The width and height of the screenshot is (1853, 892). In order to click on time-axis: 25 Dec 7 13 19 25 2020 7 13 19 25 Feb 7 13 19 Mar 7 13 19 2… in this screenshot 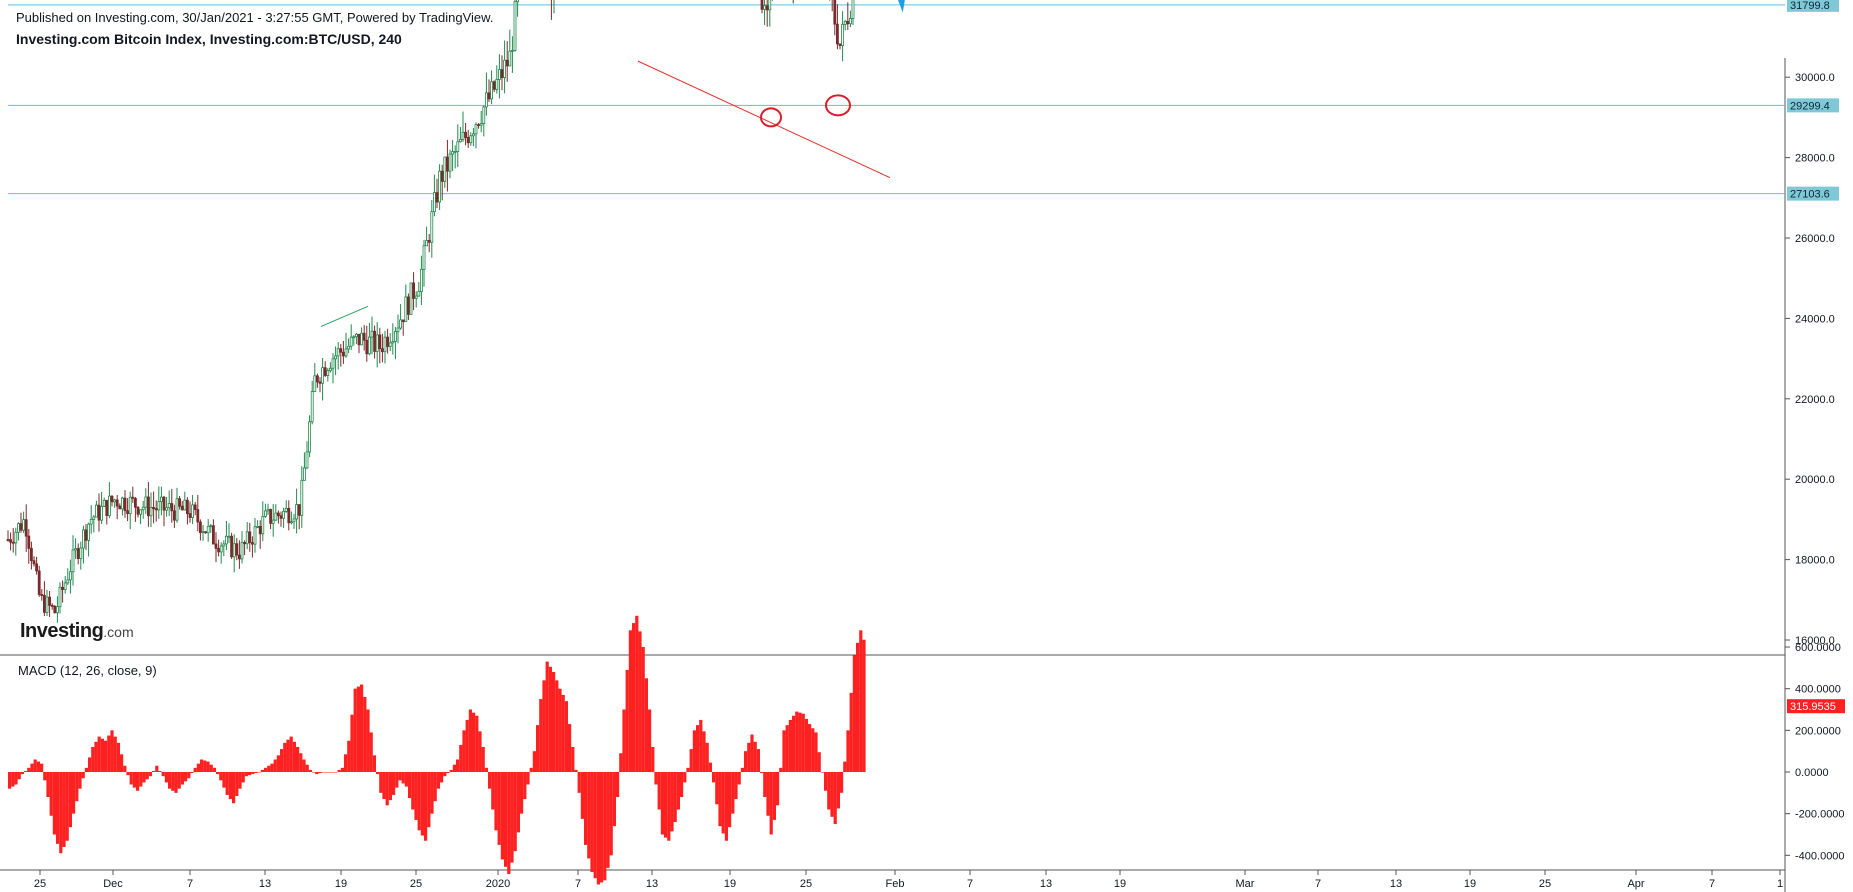, I will do `click(908, 880)`.